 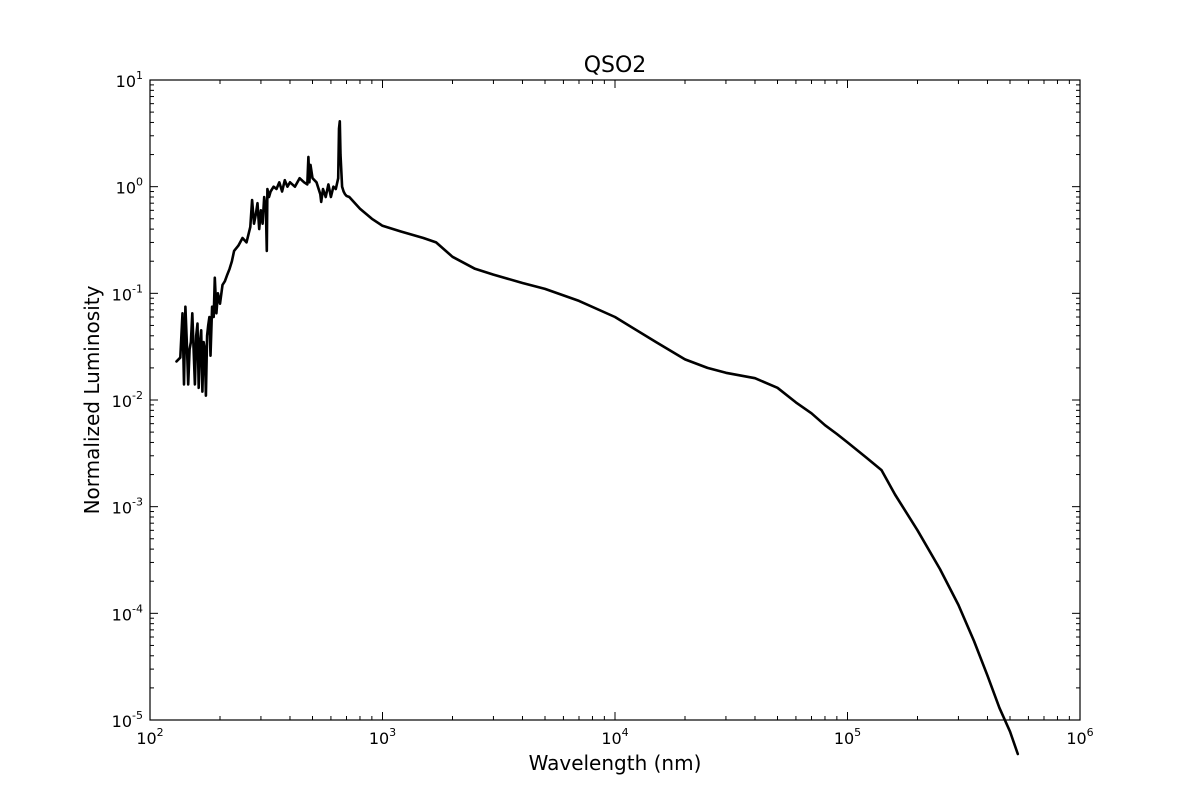 I want to click on x-tick-label: 10⁵, so click(x=847, y=737).